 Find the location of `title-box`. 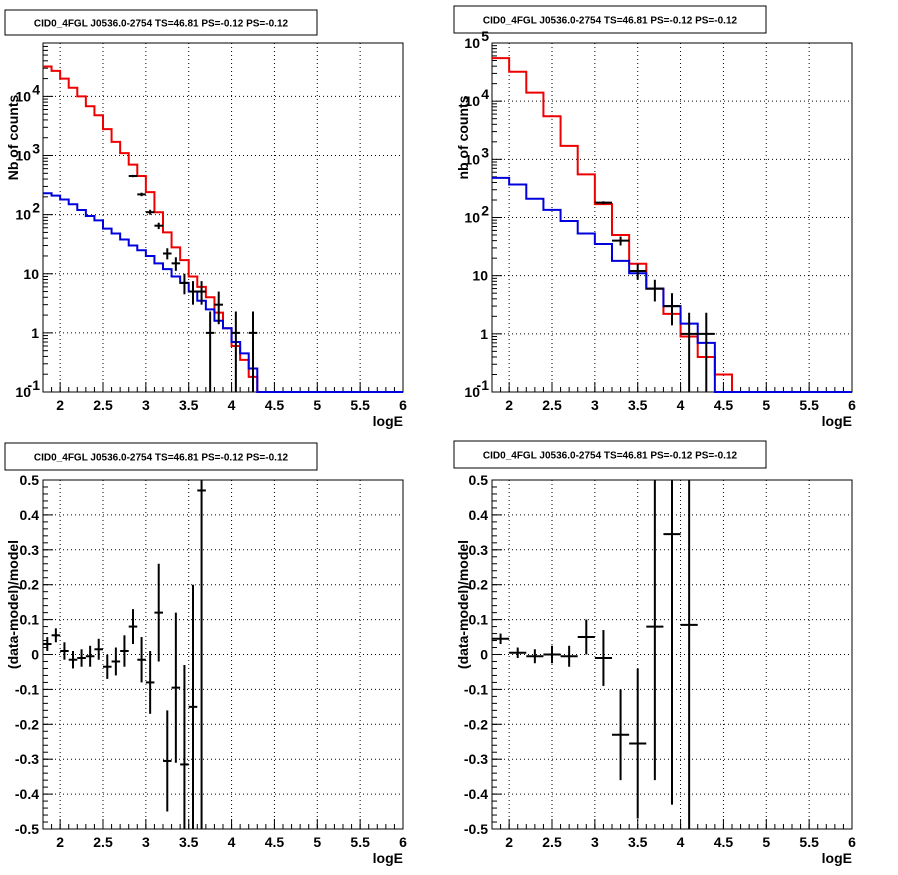

title-box is located at coordinates (161, 456).